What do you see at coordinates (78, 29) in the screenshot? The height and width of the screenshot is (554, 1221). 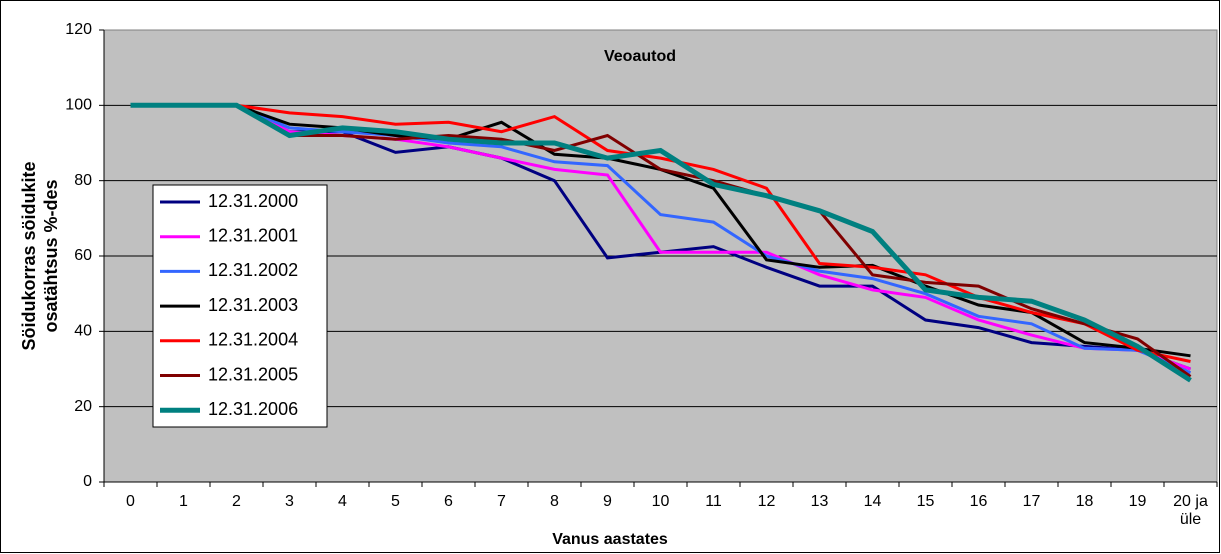 I see `y-tick-label: 120` at bounding box center [78, 29].